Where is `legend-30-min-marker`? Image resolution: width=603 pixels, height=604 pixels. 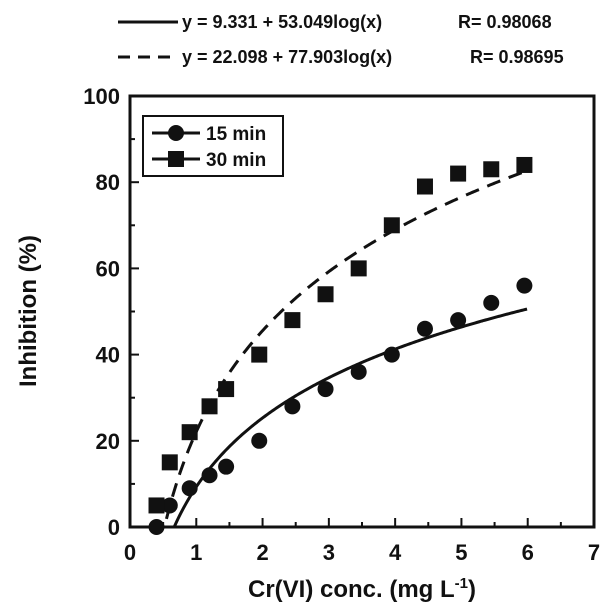
legend-30-min-marker is located at coordinates (176, 159).